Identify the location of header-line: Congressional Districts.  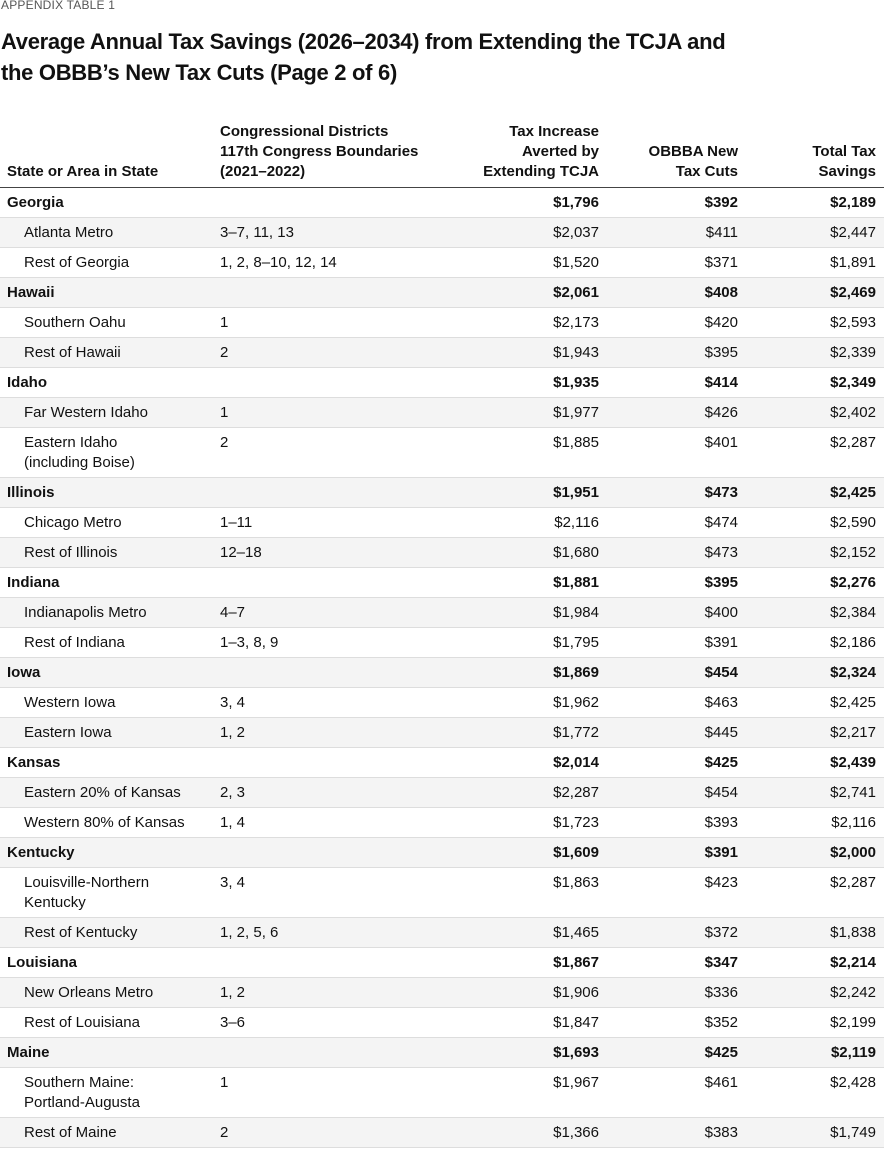
(304, 131).